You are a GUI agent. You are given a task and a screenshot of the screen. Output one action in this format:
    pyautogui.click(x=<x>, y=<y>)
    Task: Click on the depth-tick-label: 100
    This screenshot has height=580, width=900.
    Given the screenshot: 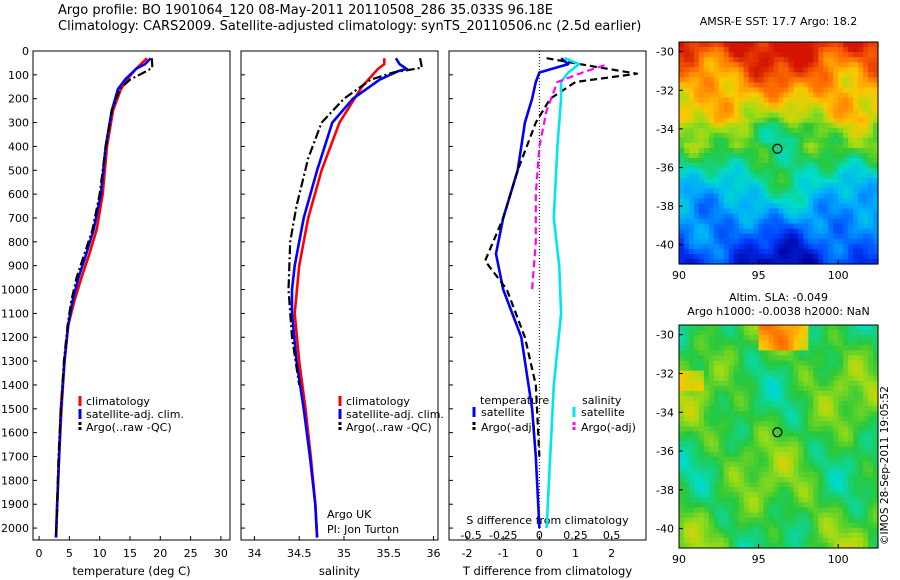 What is the action you would take?
    pyautogui.click(x=18, y=75)
    